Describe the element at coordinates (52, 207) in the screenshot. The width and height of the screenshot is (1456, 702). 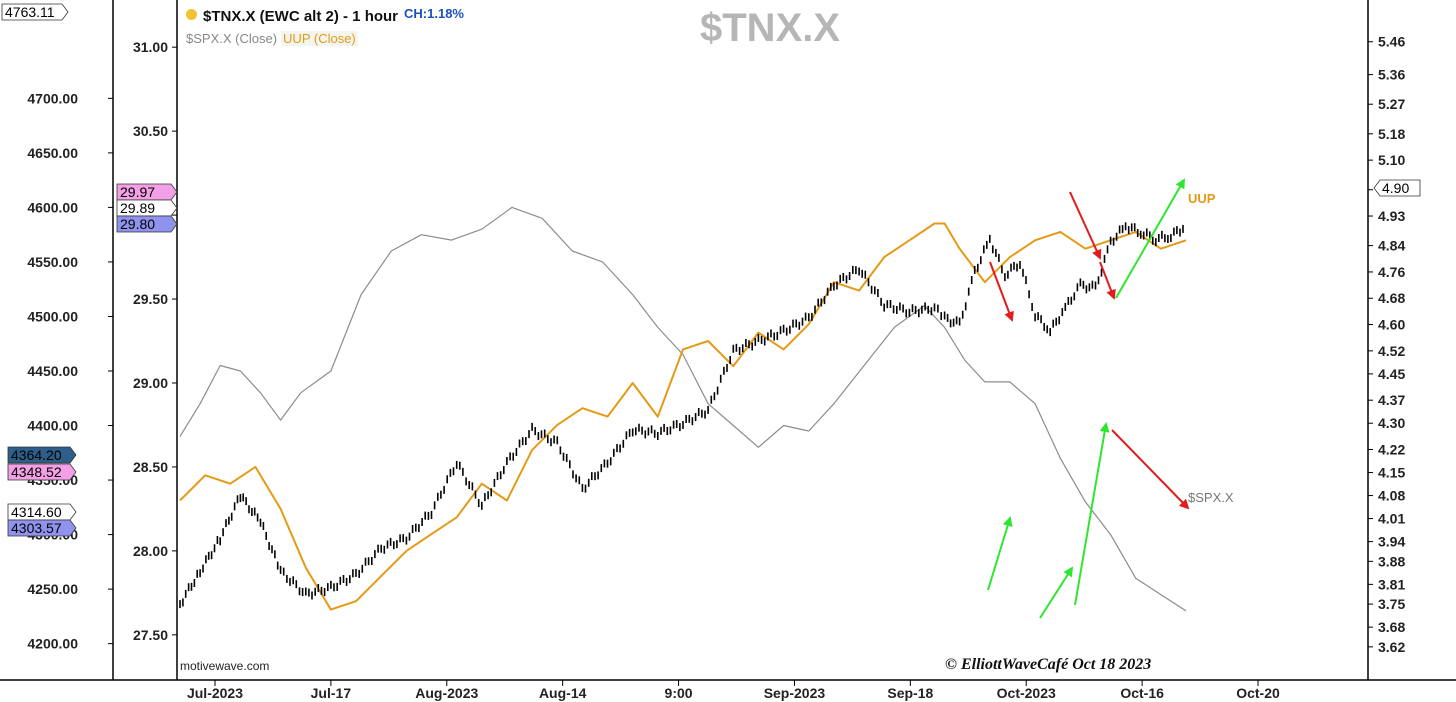
I see `spx-tick-label: 4600.00` at that location.